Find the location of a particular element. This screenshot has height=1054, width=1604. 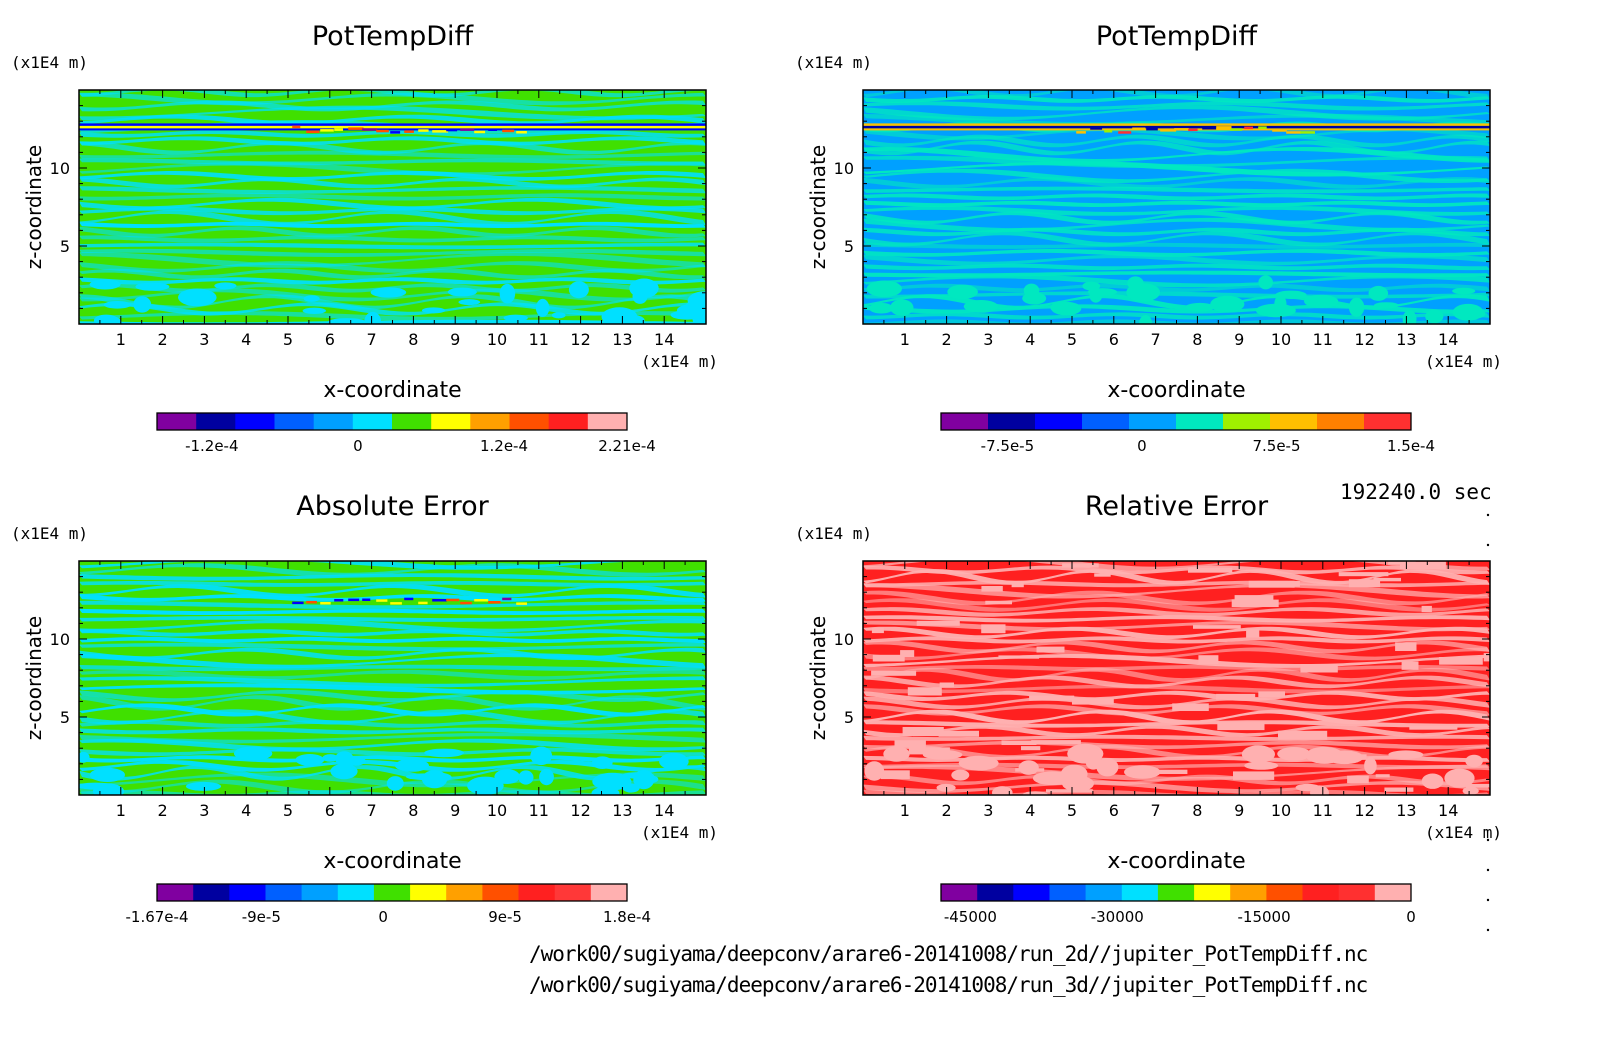

margin-dot is located at coordinates (1488, 930).